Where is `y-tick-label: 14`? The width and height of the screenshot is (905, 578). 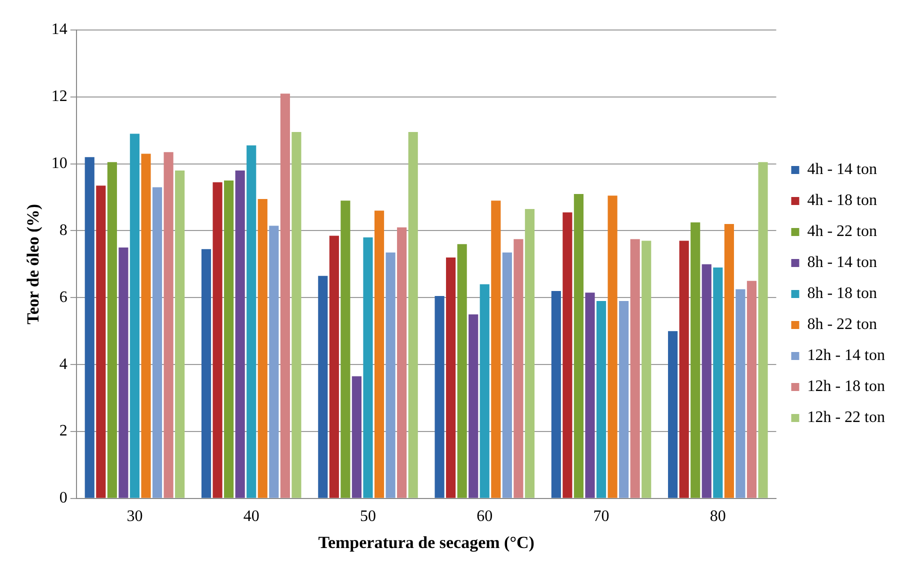
y-tick-label: 14 is located at coordinates (59, 29).